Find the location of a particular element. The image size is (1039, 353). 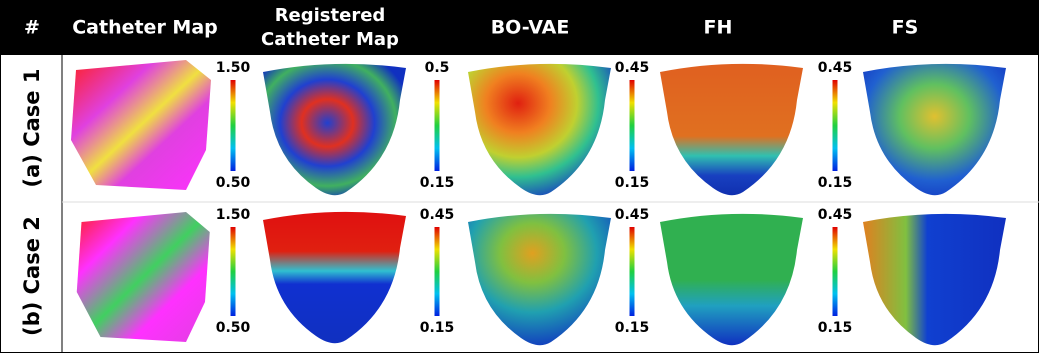

column-header: Registered Catheter Map is located at coordinates (330, 27).